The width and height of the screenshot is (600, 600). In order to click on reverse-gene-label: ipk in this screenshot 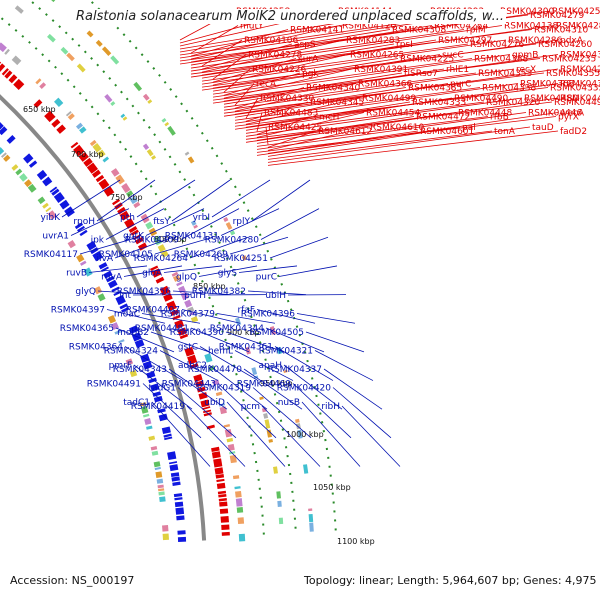, I will do `click(98, 241)`.